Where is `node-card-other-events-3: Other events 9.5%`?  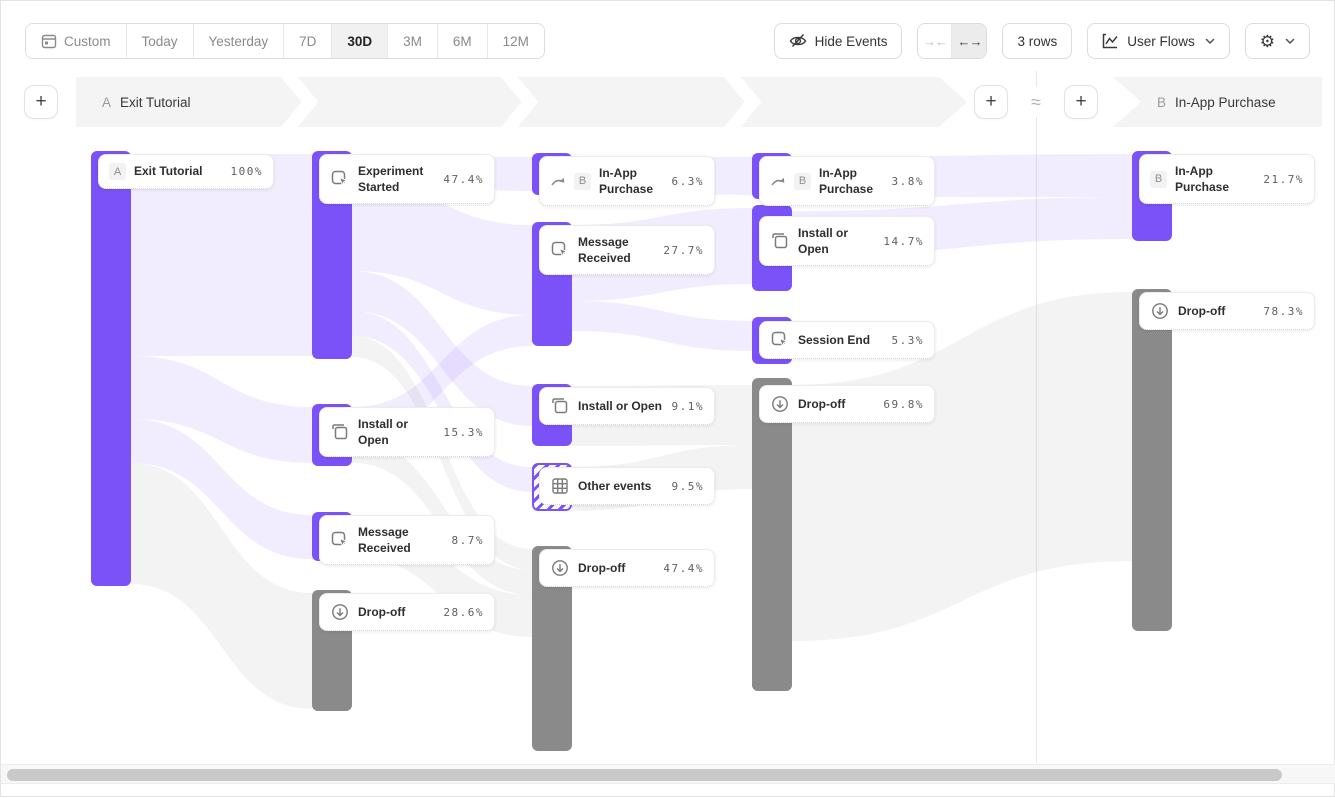
node-card-other-events-3: Other events 9.5% is located at coordinates (627, 486).